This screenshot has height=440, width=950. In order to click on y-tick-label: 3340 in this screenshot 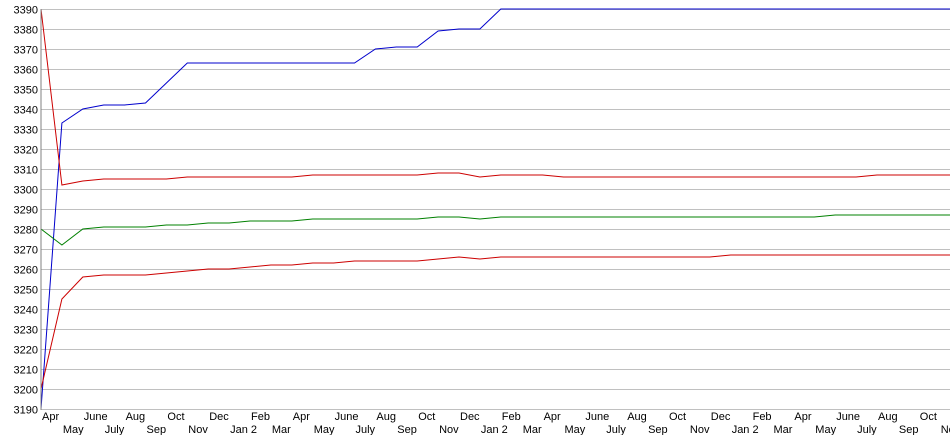, I will do `click(26, 111)`.